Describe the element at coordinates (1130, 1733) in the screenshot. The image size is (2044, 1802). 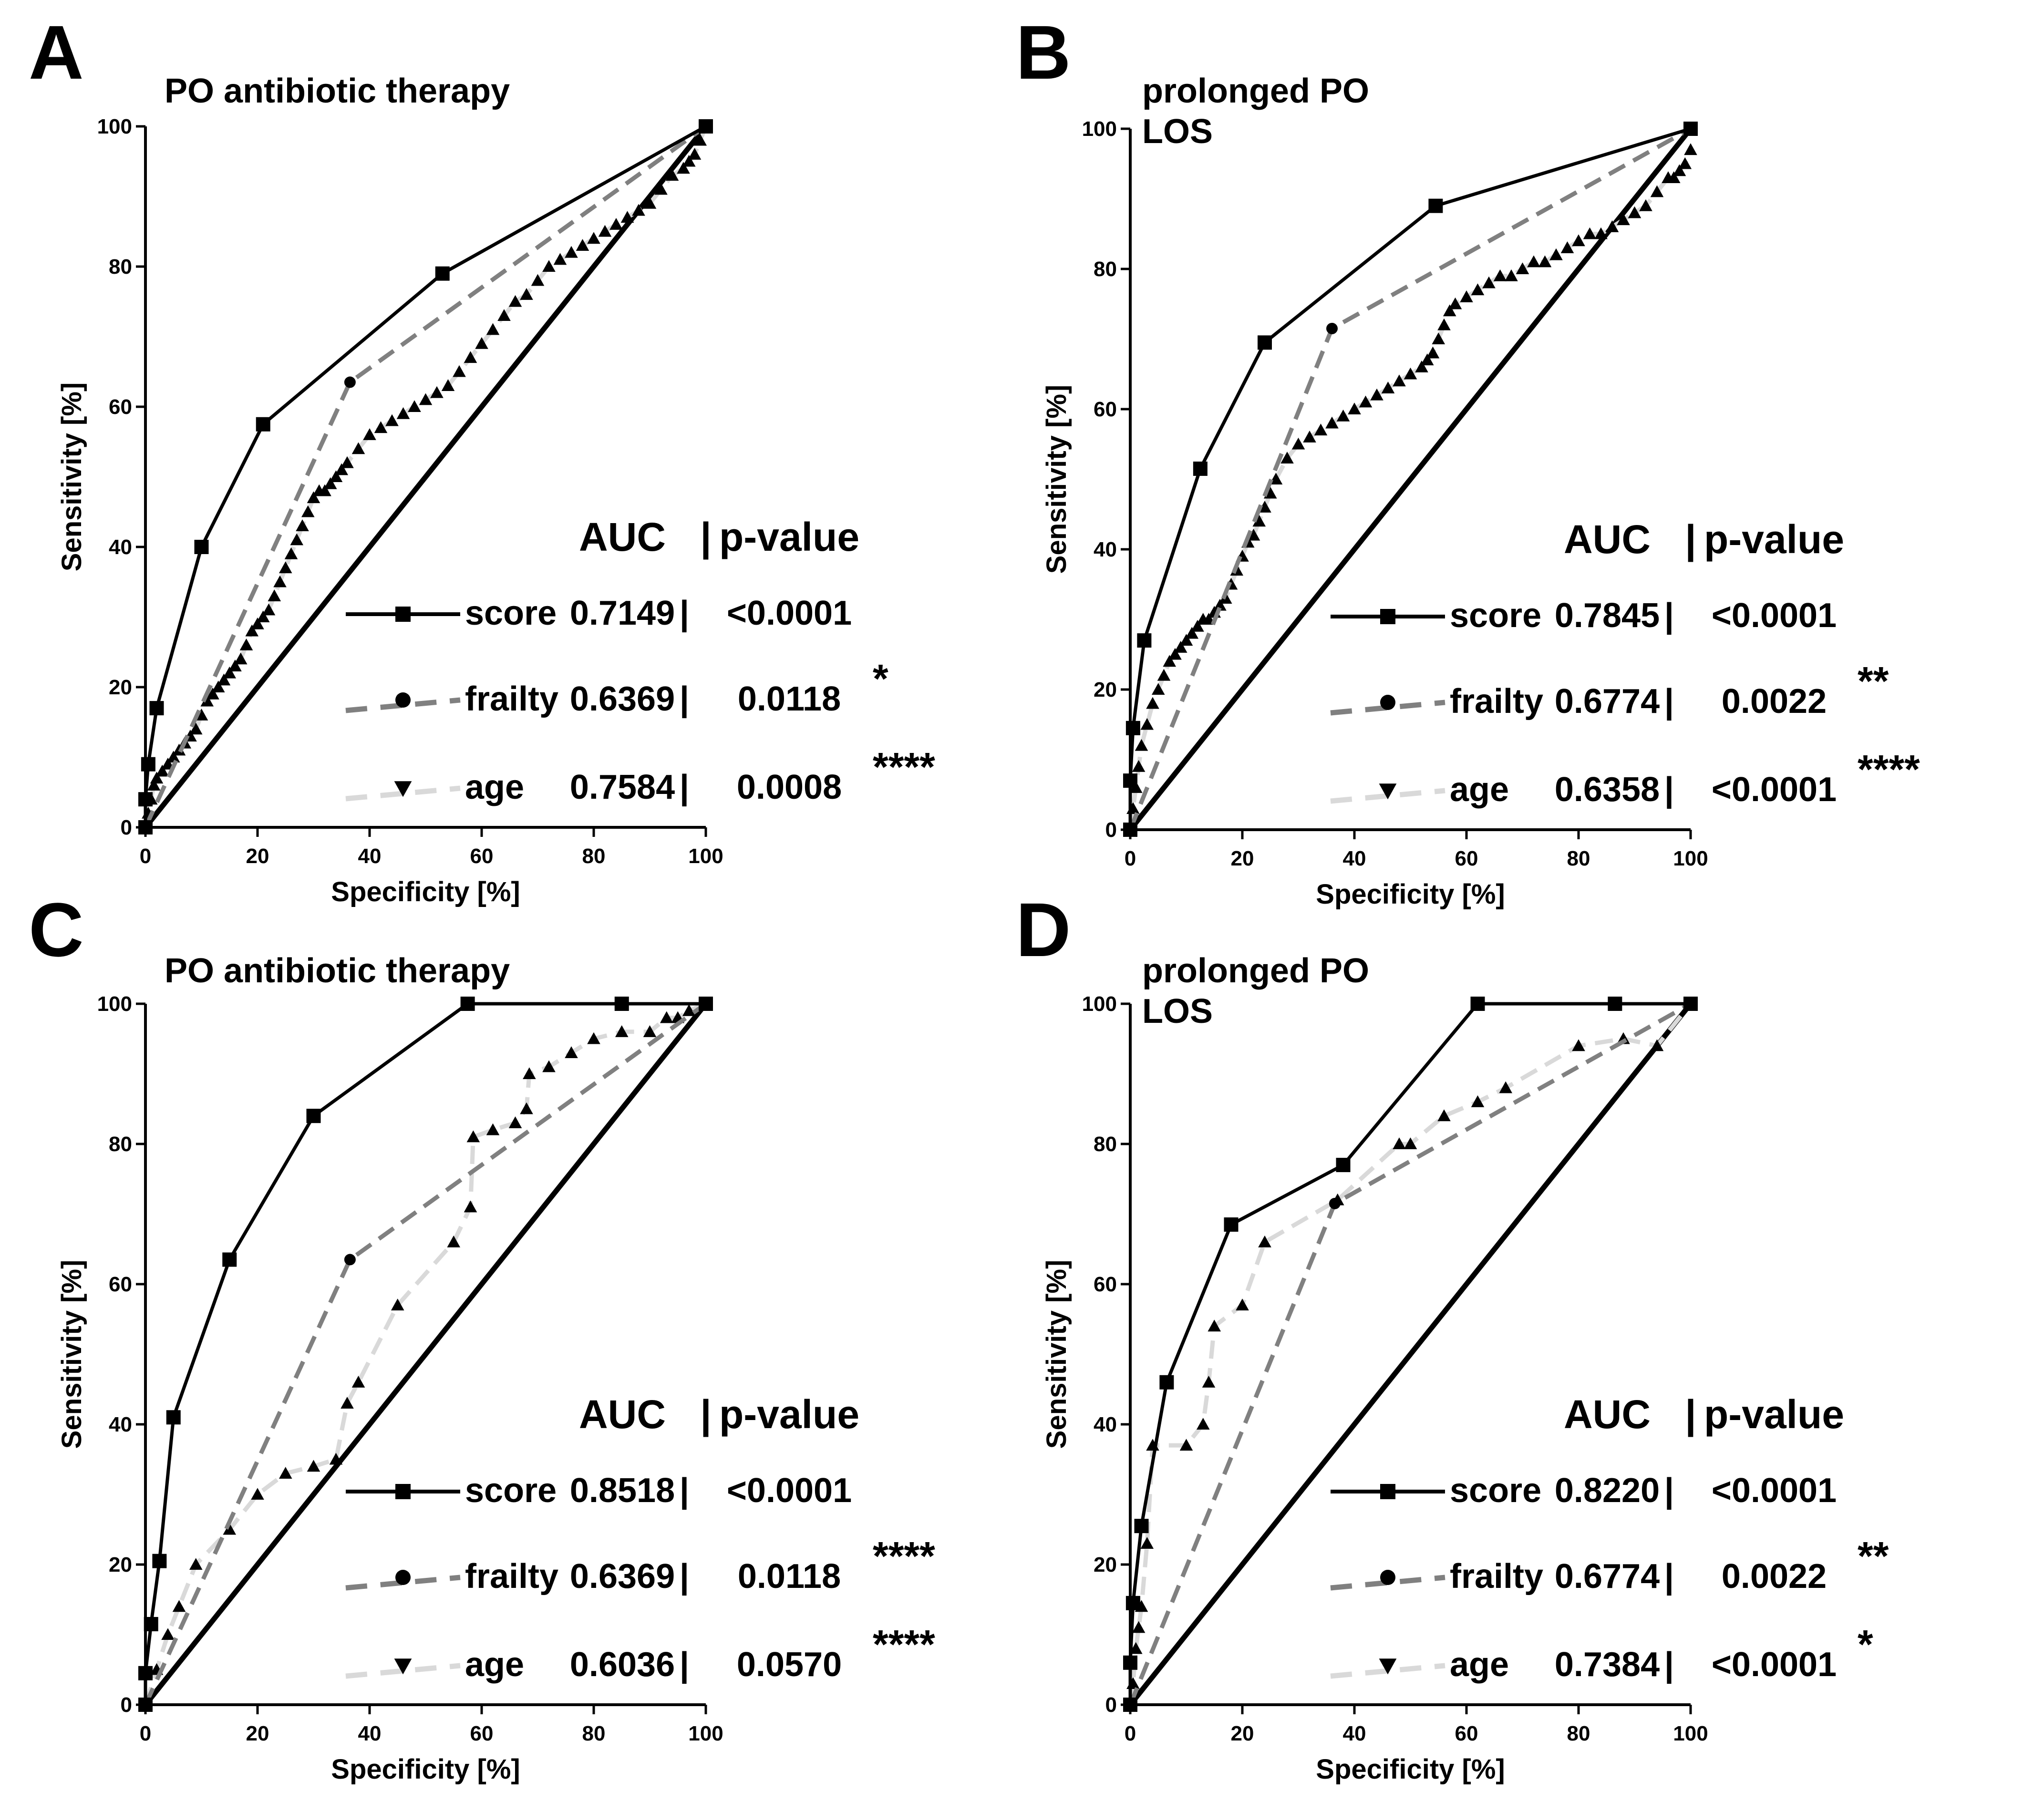
I see `x-tick-label: 0` at that location.